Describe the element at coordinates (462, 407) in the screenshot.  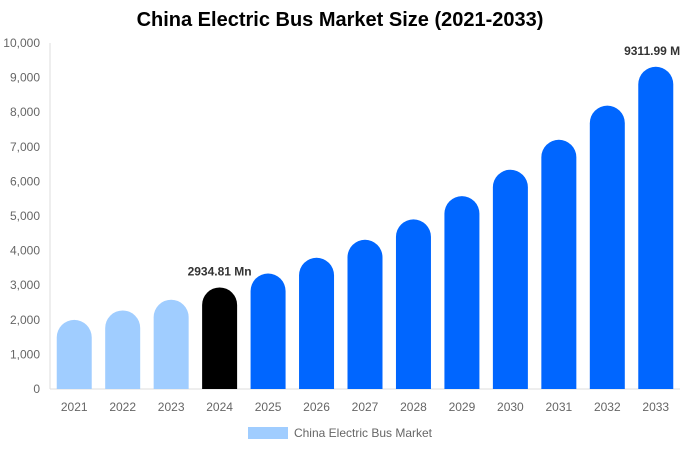
I see `x-tick-label: 2029` at that location.